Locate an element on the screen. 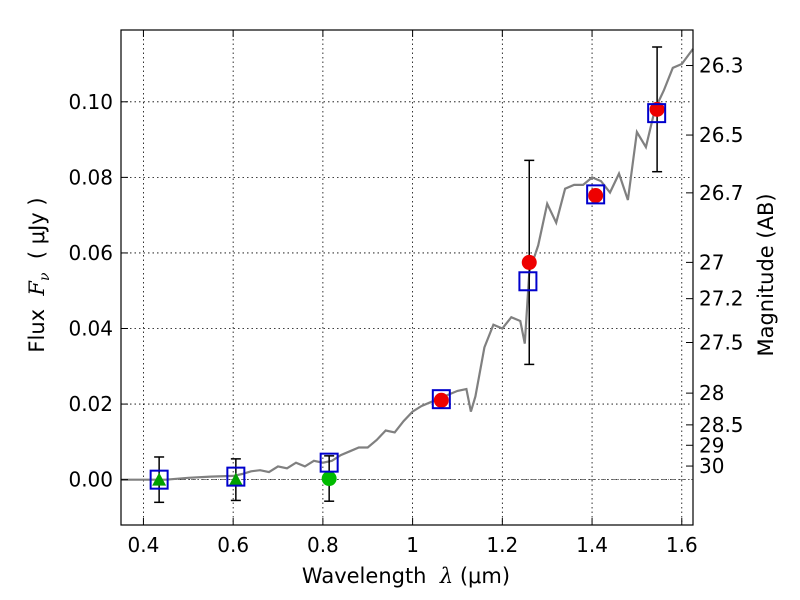 The width and height of the screenshot is (800, 600). y-tick-label: 0.02 is located at coordinates (90, 404).